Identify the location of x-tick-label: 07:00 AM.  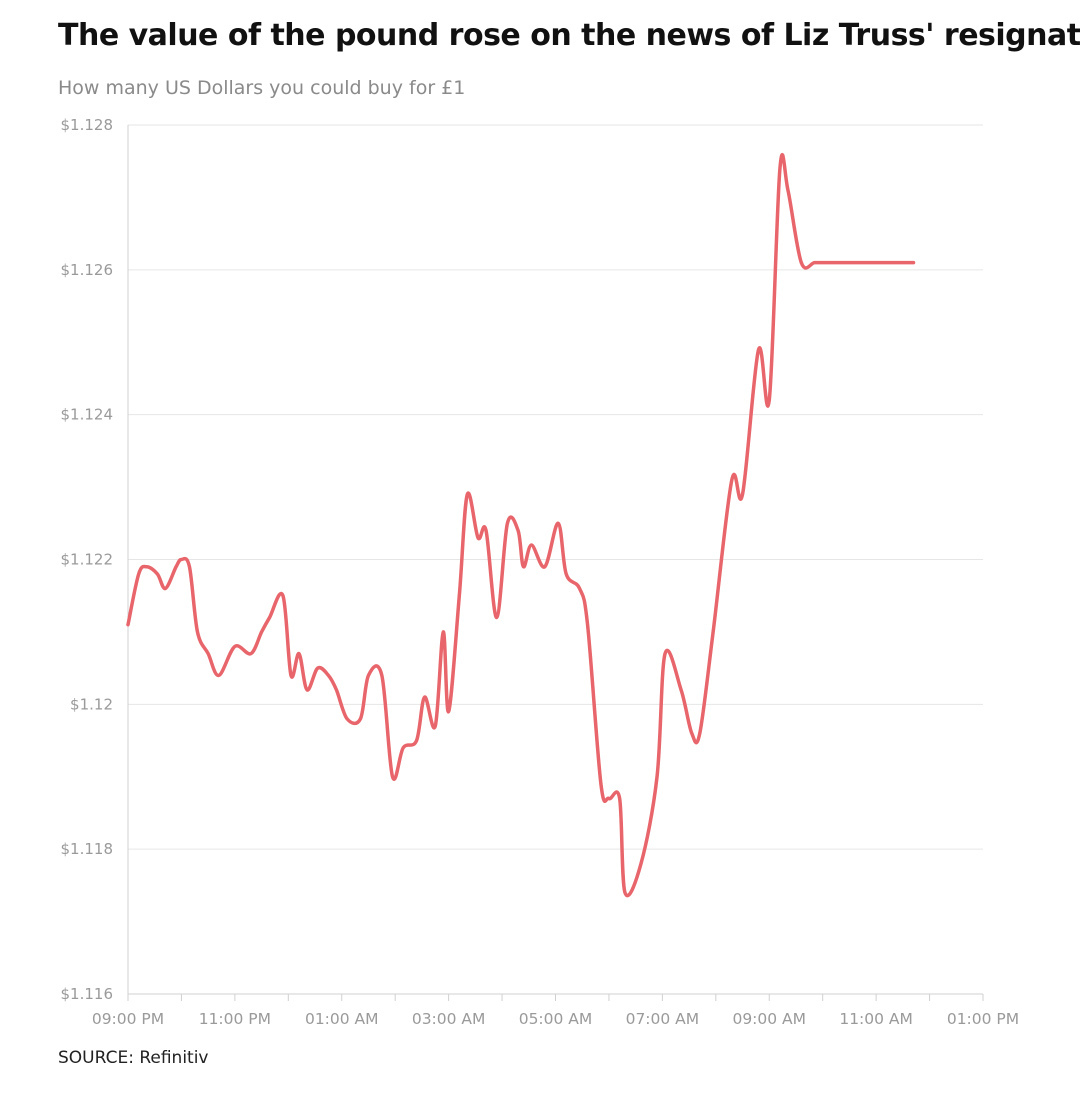
(663, 1019).